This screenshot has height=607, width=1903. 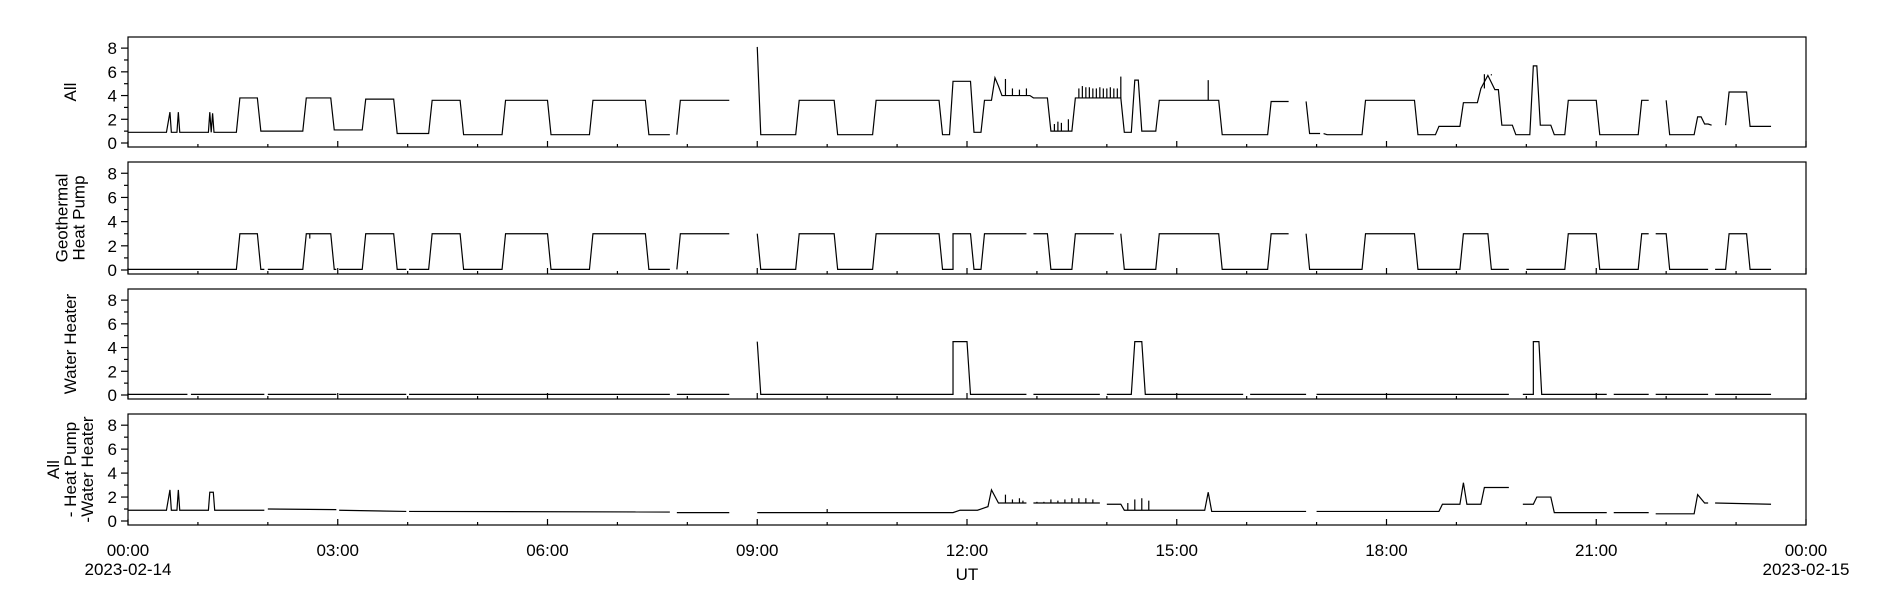 What do you see at coordinates (1806, 569) in the screenshot?
I see `x-tick-sublabel: 2023-02-15` at bounding box center [1806, 569].